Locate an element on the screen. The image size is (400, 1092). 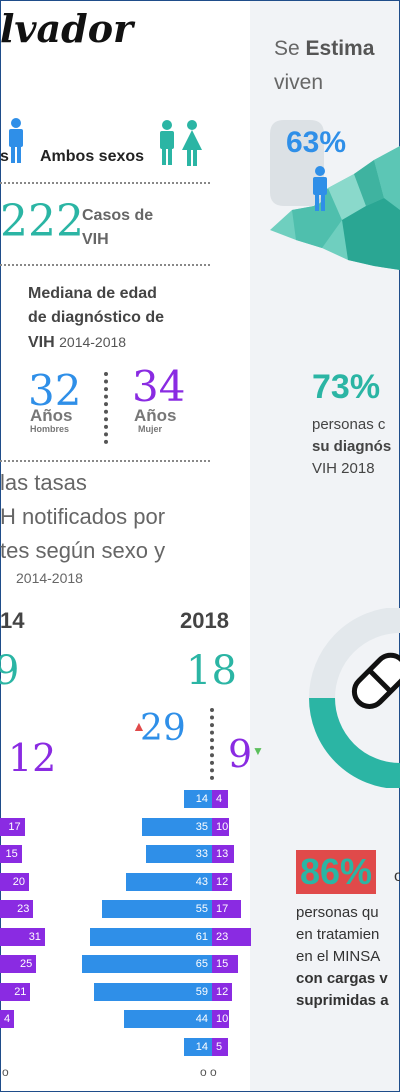
pyramid-left-bar-female: 20 is located at coordinates (14, 881).